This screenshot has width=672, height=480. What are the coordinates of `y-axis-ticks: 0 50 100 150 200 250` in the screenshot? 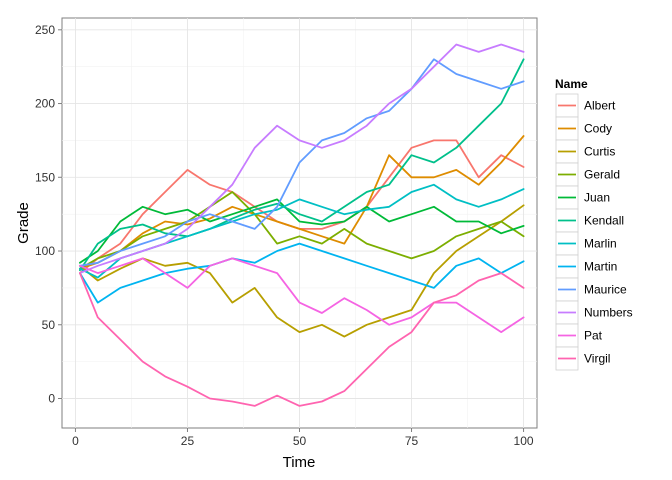 It's located at (48, 214).